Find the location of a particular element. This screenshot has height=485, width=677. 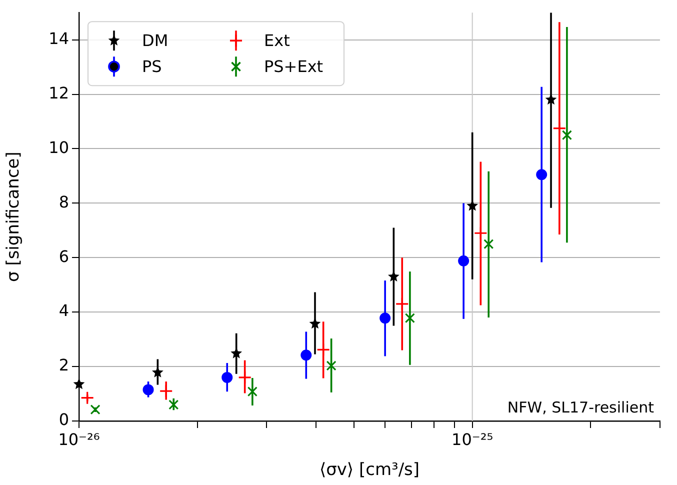

y-tick-label: 2 is located at coordinates (63, 365).